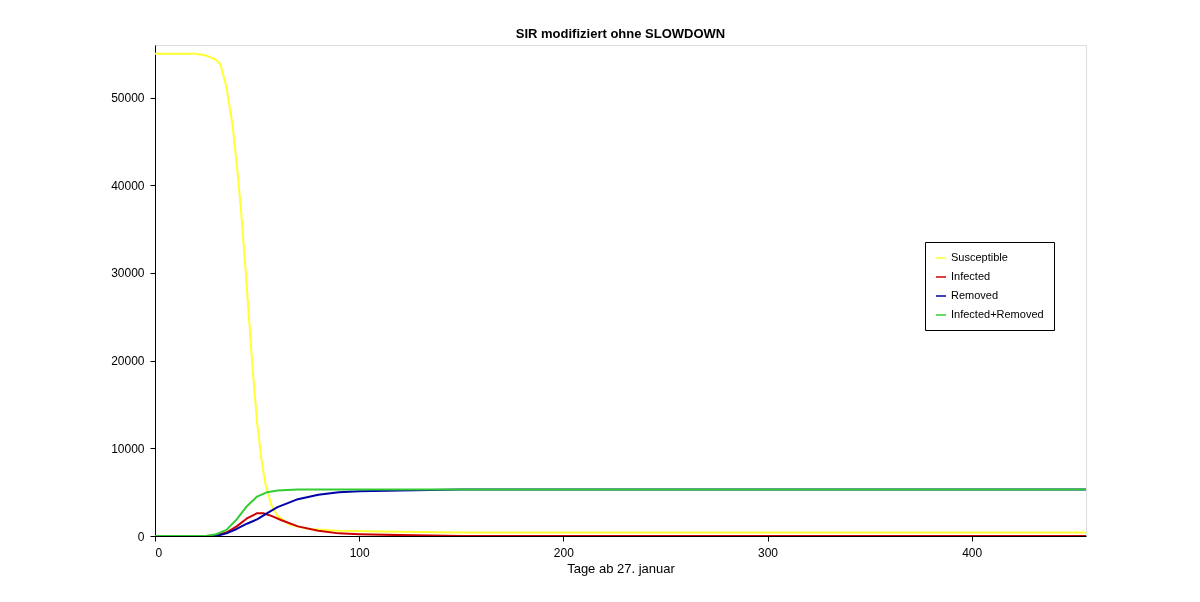 The height and width of the screenshot is (602, 1200). What do you see at coordinates (141, 536) in the screenshot?
I see `y-tick-label: 0` at bounding box center [141, 536].